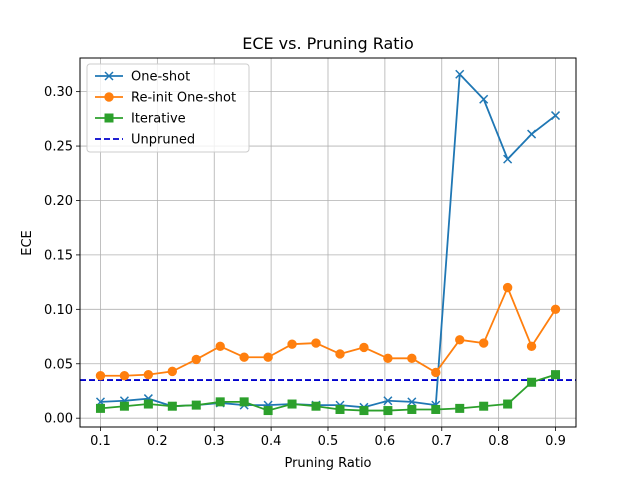 The height and width of the screenshot is (480, 640). Describe the element at coordinates (58, 310) in the screenshot. I see `y-tick-label: 0.10` at that location.